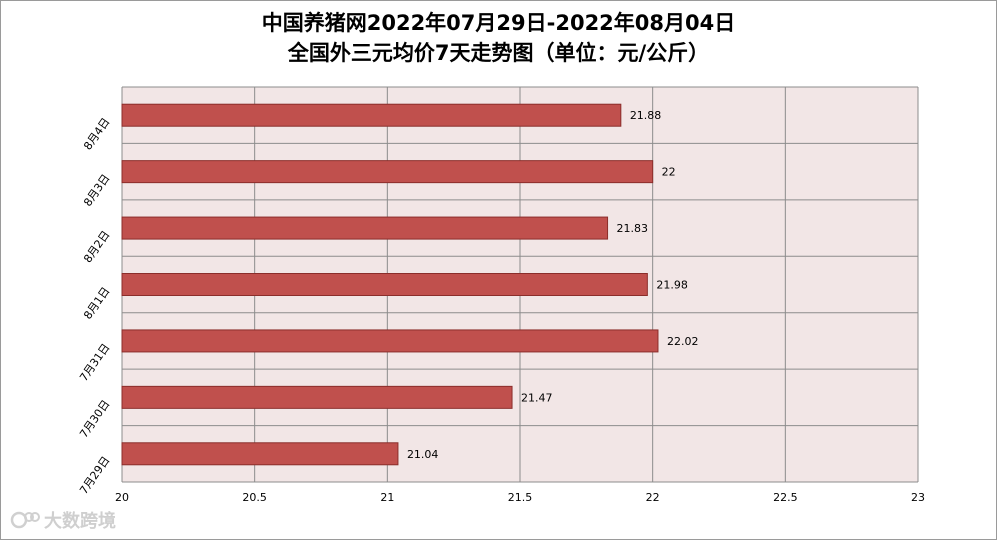  Describe the element at coordinates (918, 497) in the screenshot. I see `x-tick-label: 23` at that location.